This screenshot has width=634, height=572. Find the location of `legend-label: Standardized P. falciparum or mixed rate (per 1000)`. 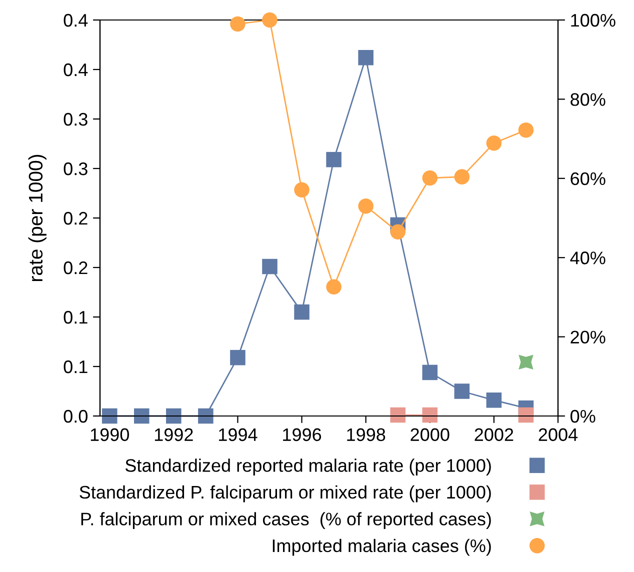

legend-label: Standardized P. falciparum or mixed rate (per 1000) is located at coordinates (285, 493).